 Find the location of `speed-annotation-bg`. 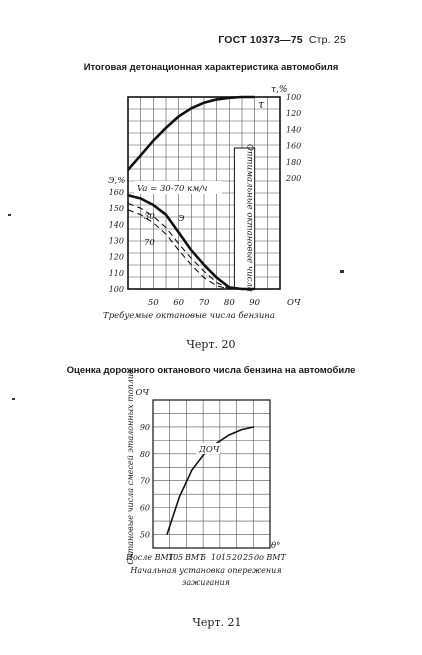

speed-annotation-bg is located at coordinates (178, 187).